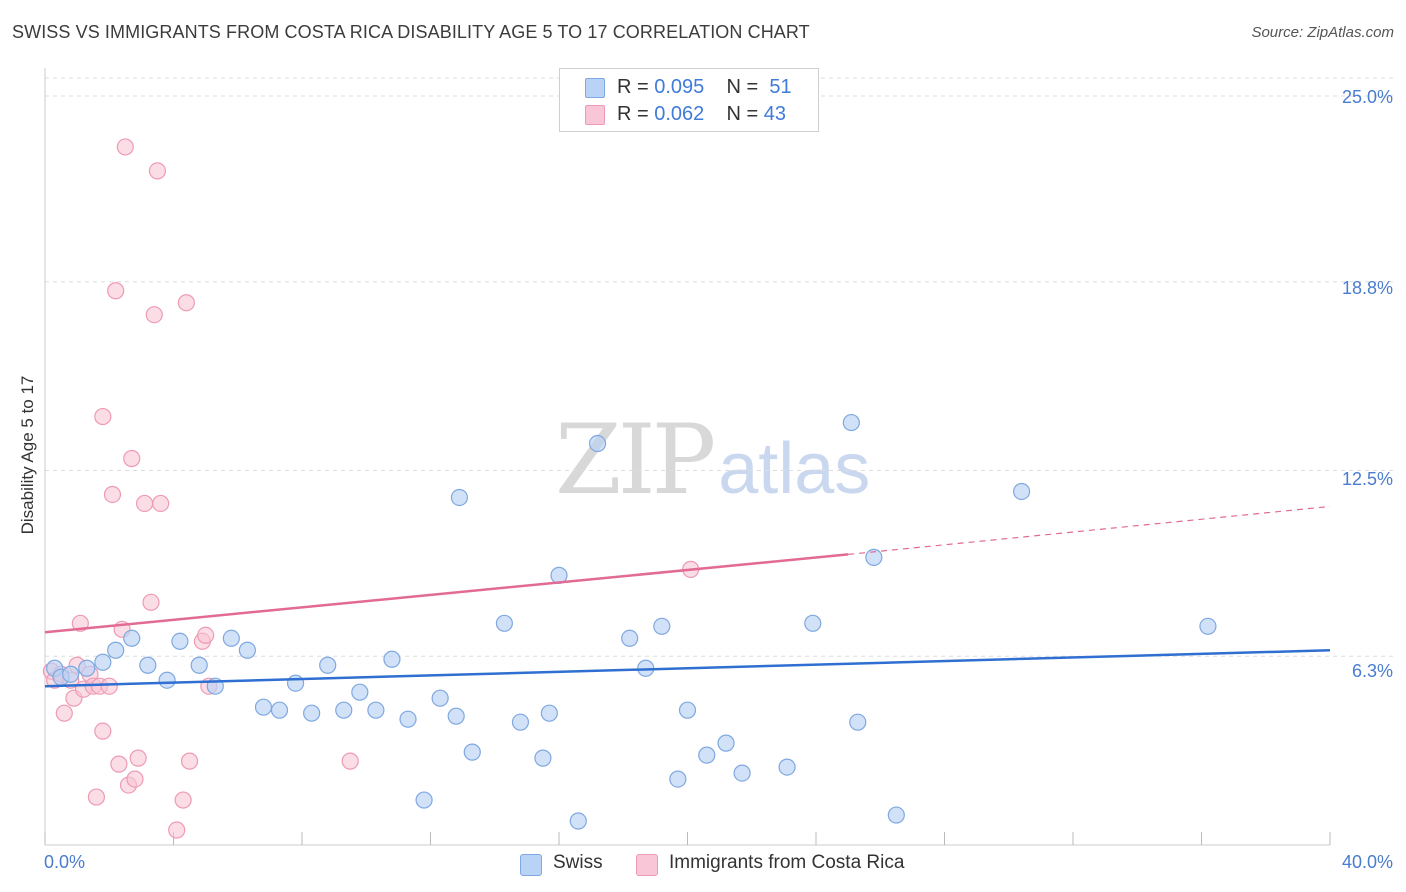  What do you see at coordinates (446, 593) in the screenshot?
I see `costa-rica-trend-line` at bounding box center [446, 593].